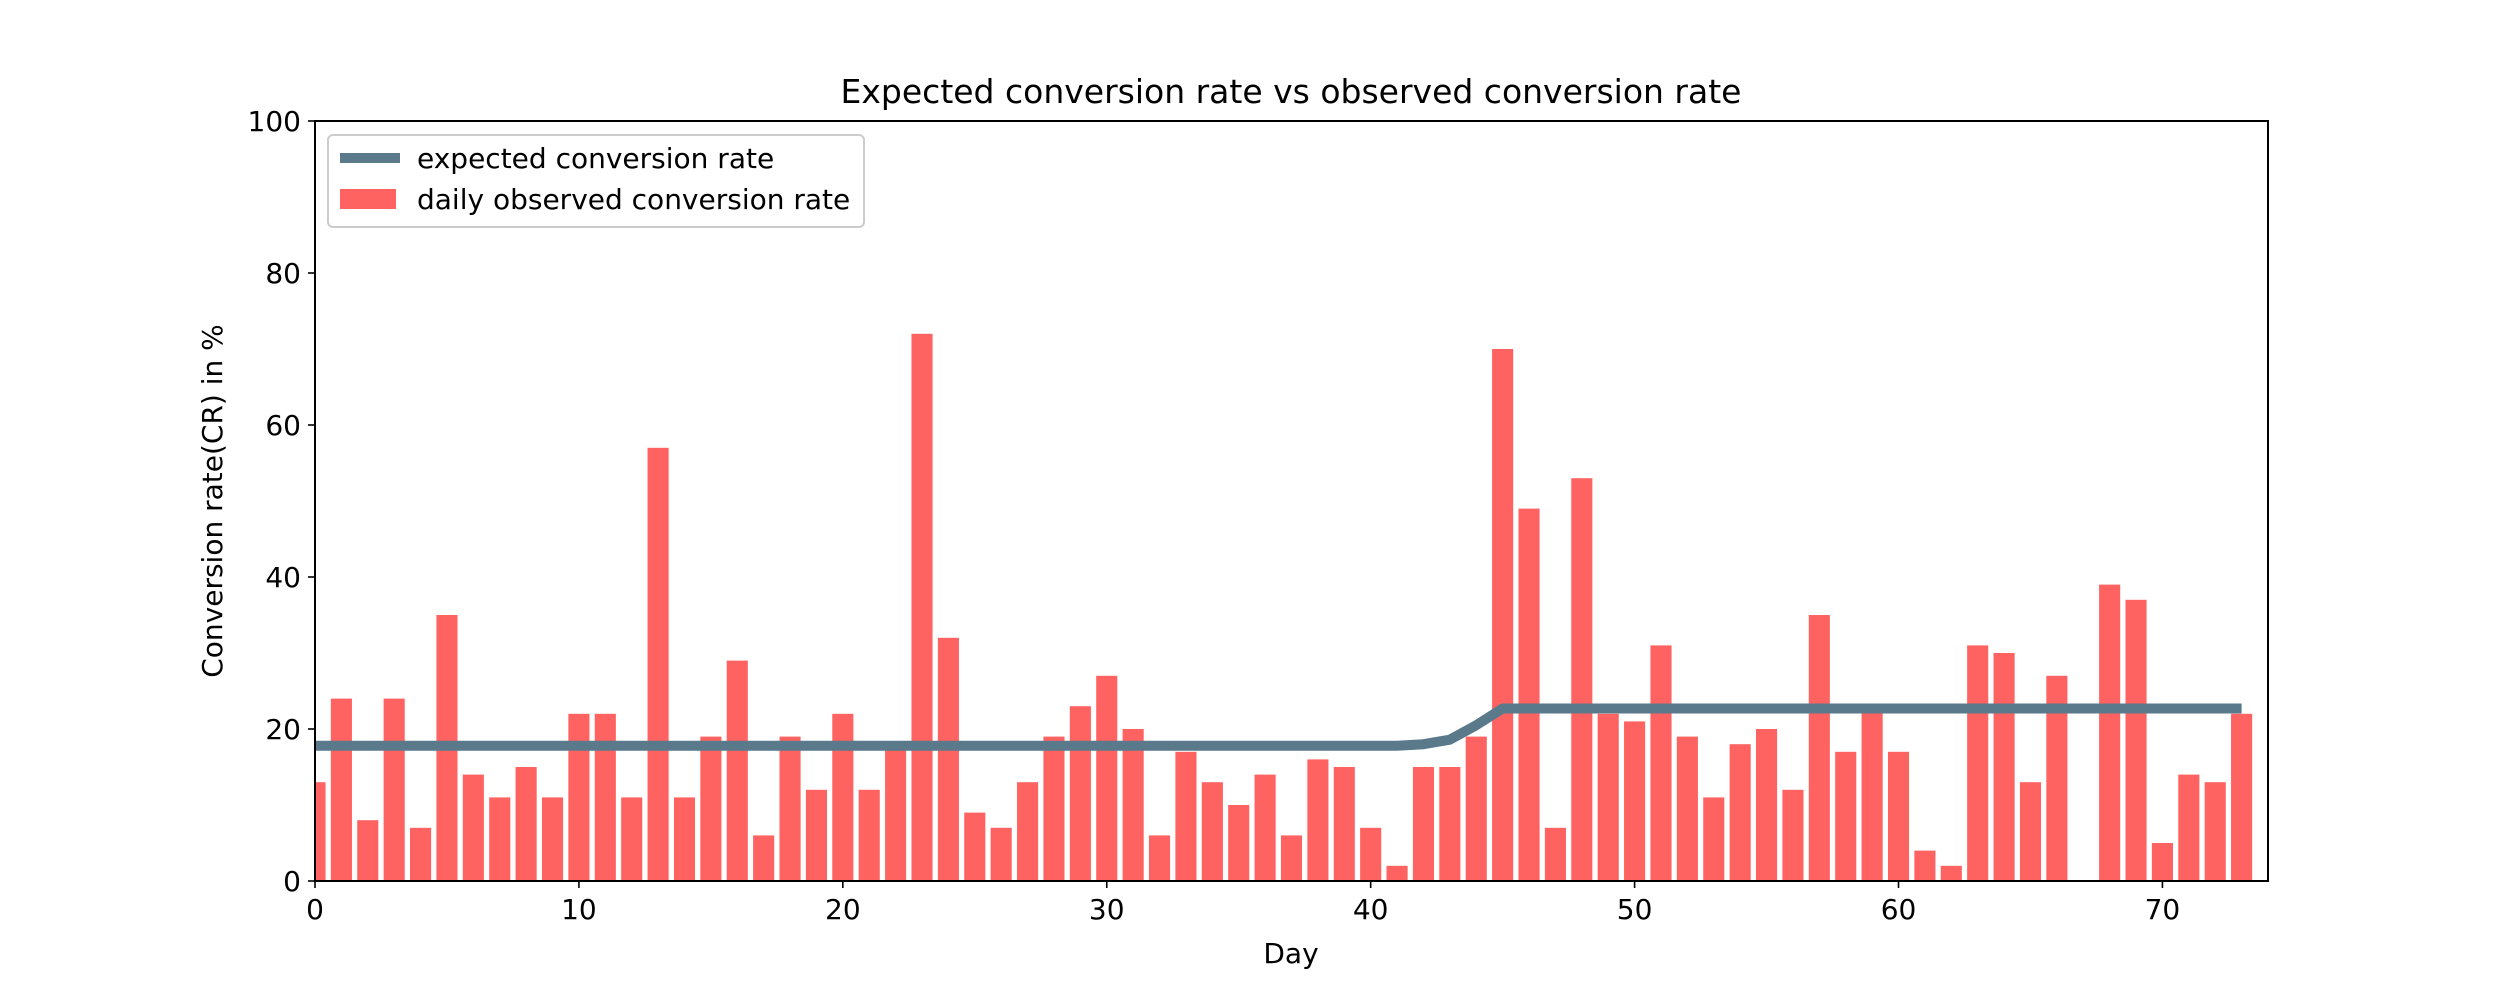 This screenshot has height=1000, width=2500. Describe the element at coordinates (1107, 909) in the screenshot. I see `x-tick-label: 30` at that location.